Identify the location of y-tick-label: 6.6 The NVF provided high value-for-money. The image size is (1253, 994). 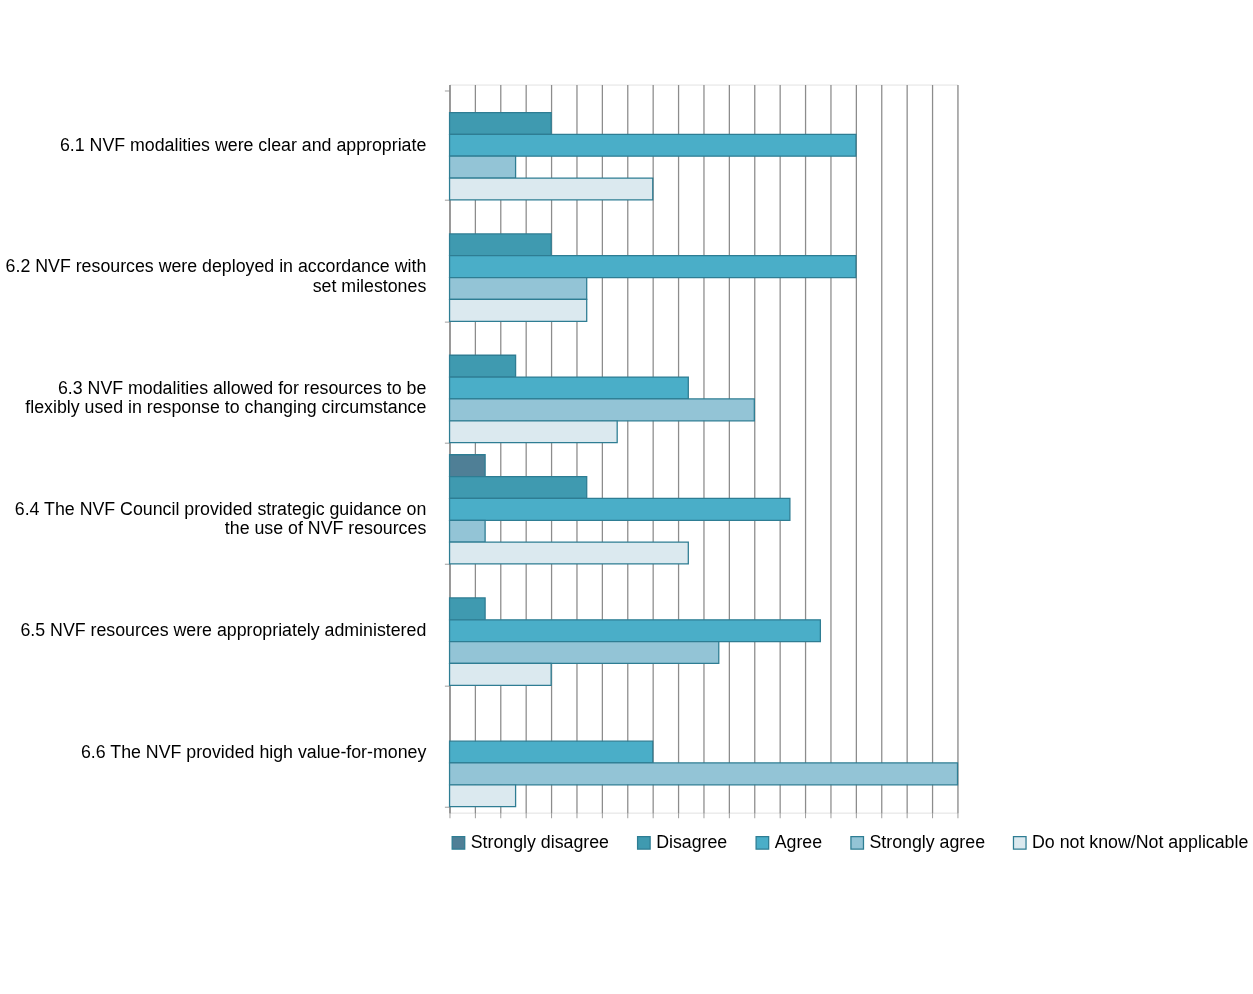
(253, 751).